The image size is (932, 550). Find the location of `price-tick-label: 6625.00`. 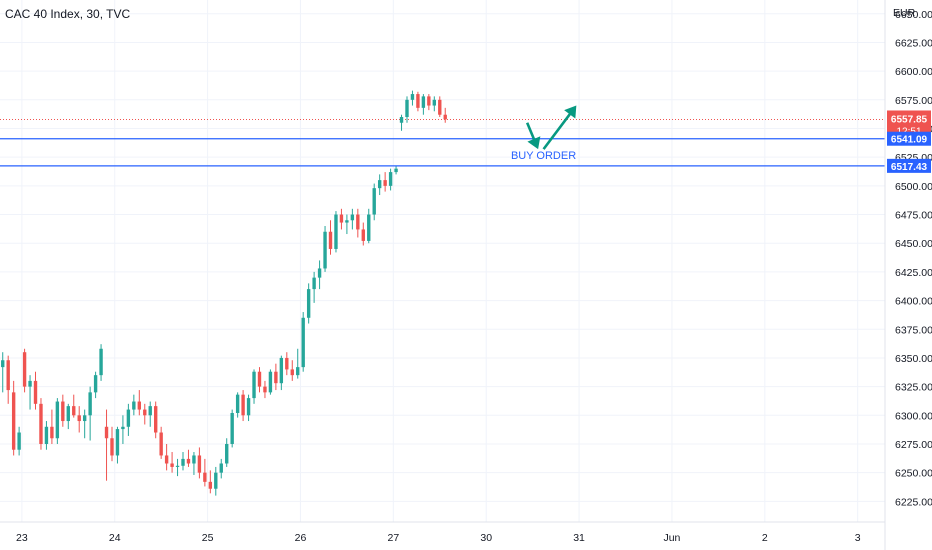

price-tick-label: 6625.00 is located at coordinates (913, 43).